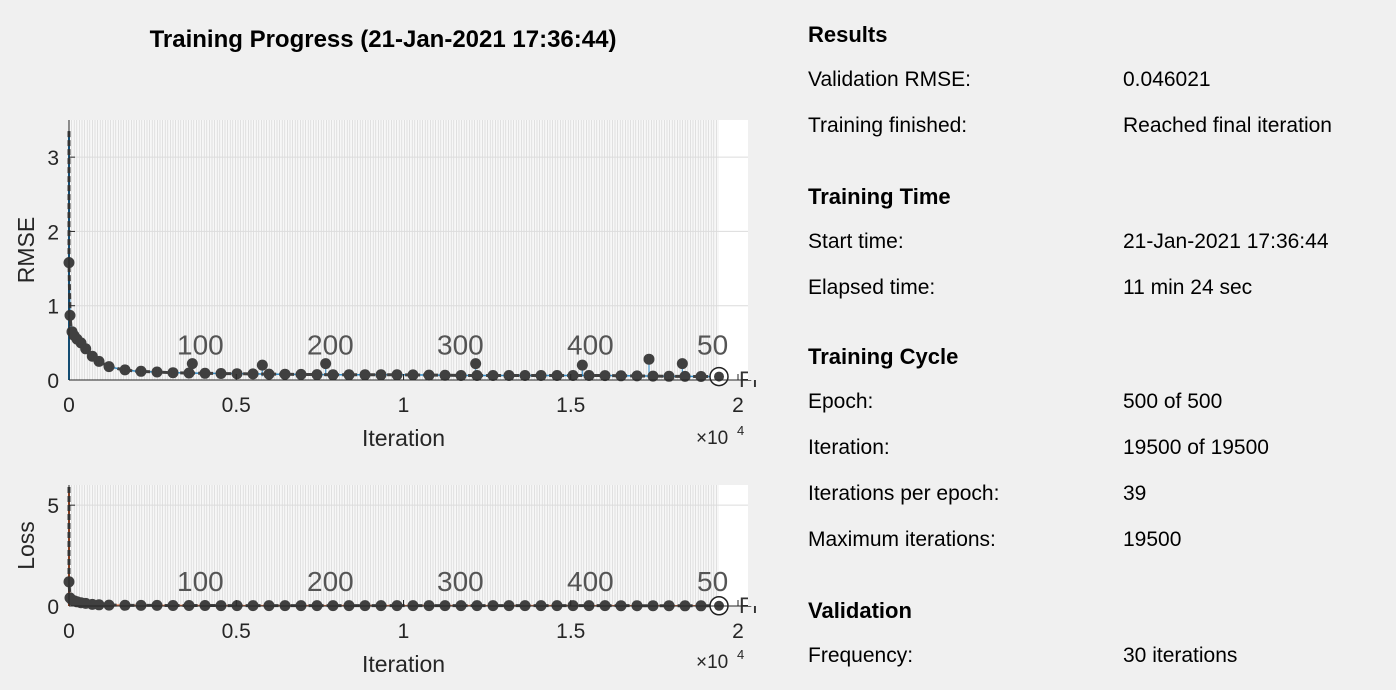  Describe the element at coordinates (53, 607) in the screenshot. I see `y-tick-label: 0` at that location.